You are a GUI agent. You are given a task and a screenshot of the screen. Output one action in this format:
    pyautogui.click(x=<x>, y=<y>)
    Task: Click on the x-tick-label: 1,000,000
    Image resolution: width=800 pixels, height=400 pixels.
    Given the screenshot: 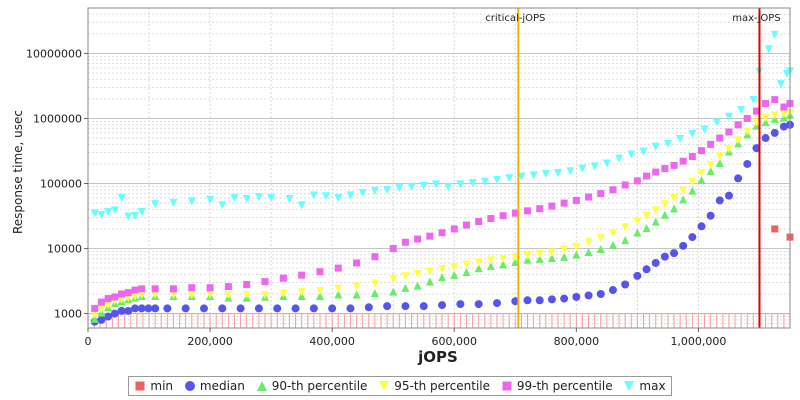 What is the action you would take?
    pyautogui.click(x=698, y=341)
    